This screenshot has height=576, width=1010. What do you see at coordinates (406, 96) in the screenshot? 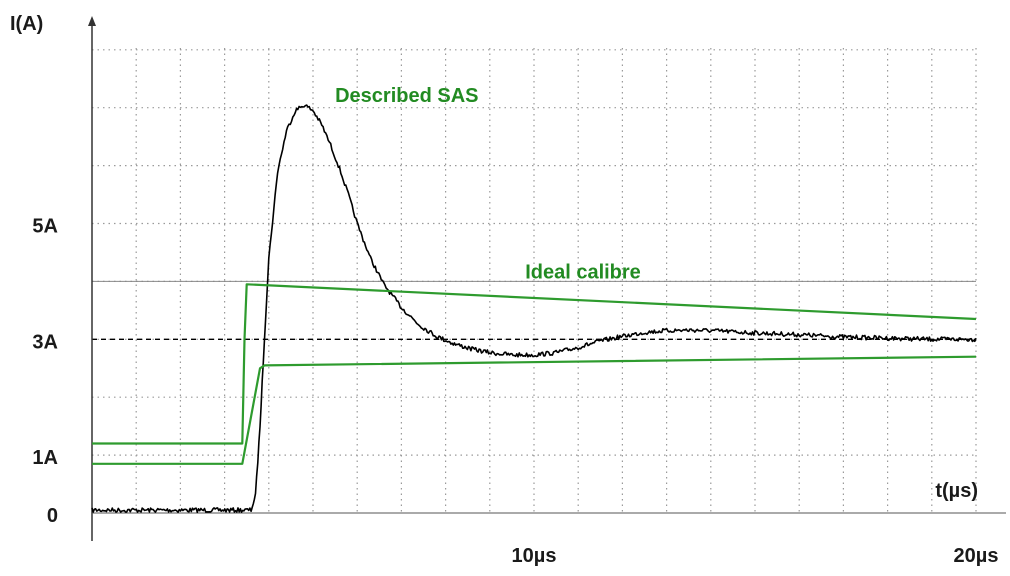
I see `annotation-label: Described SAS` at bounding box center [406, 96].